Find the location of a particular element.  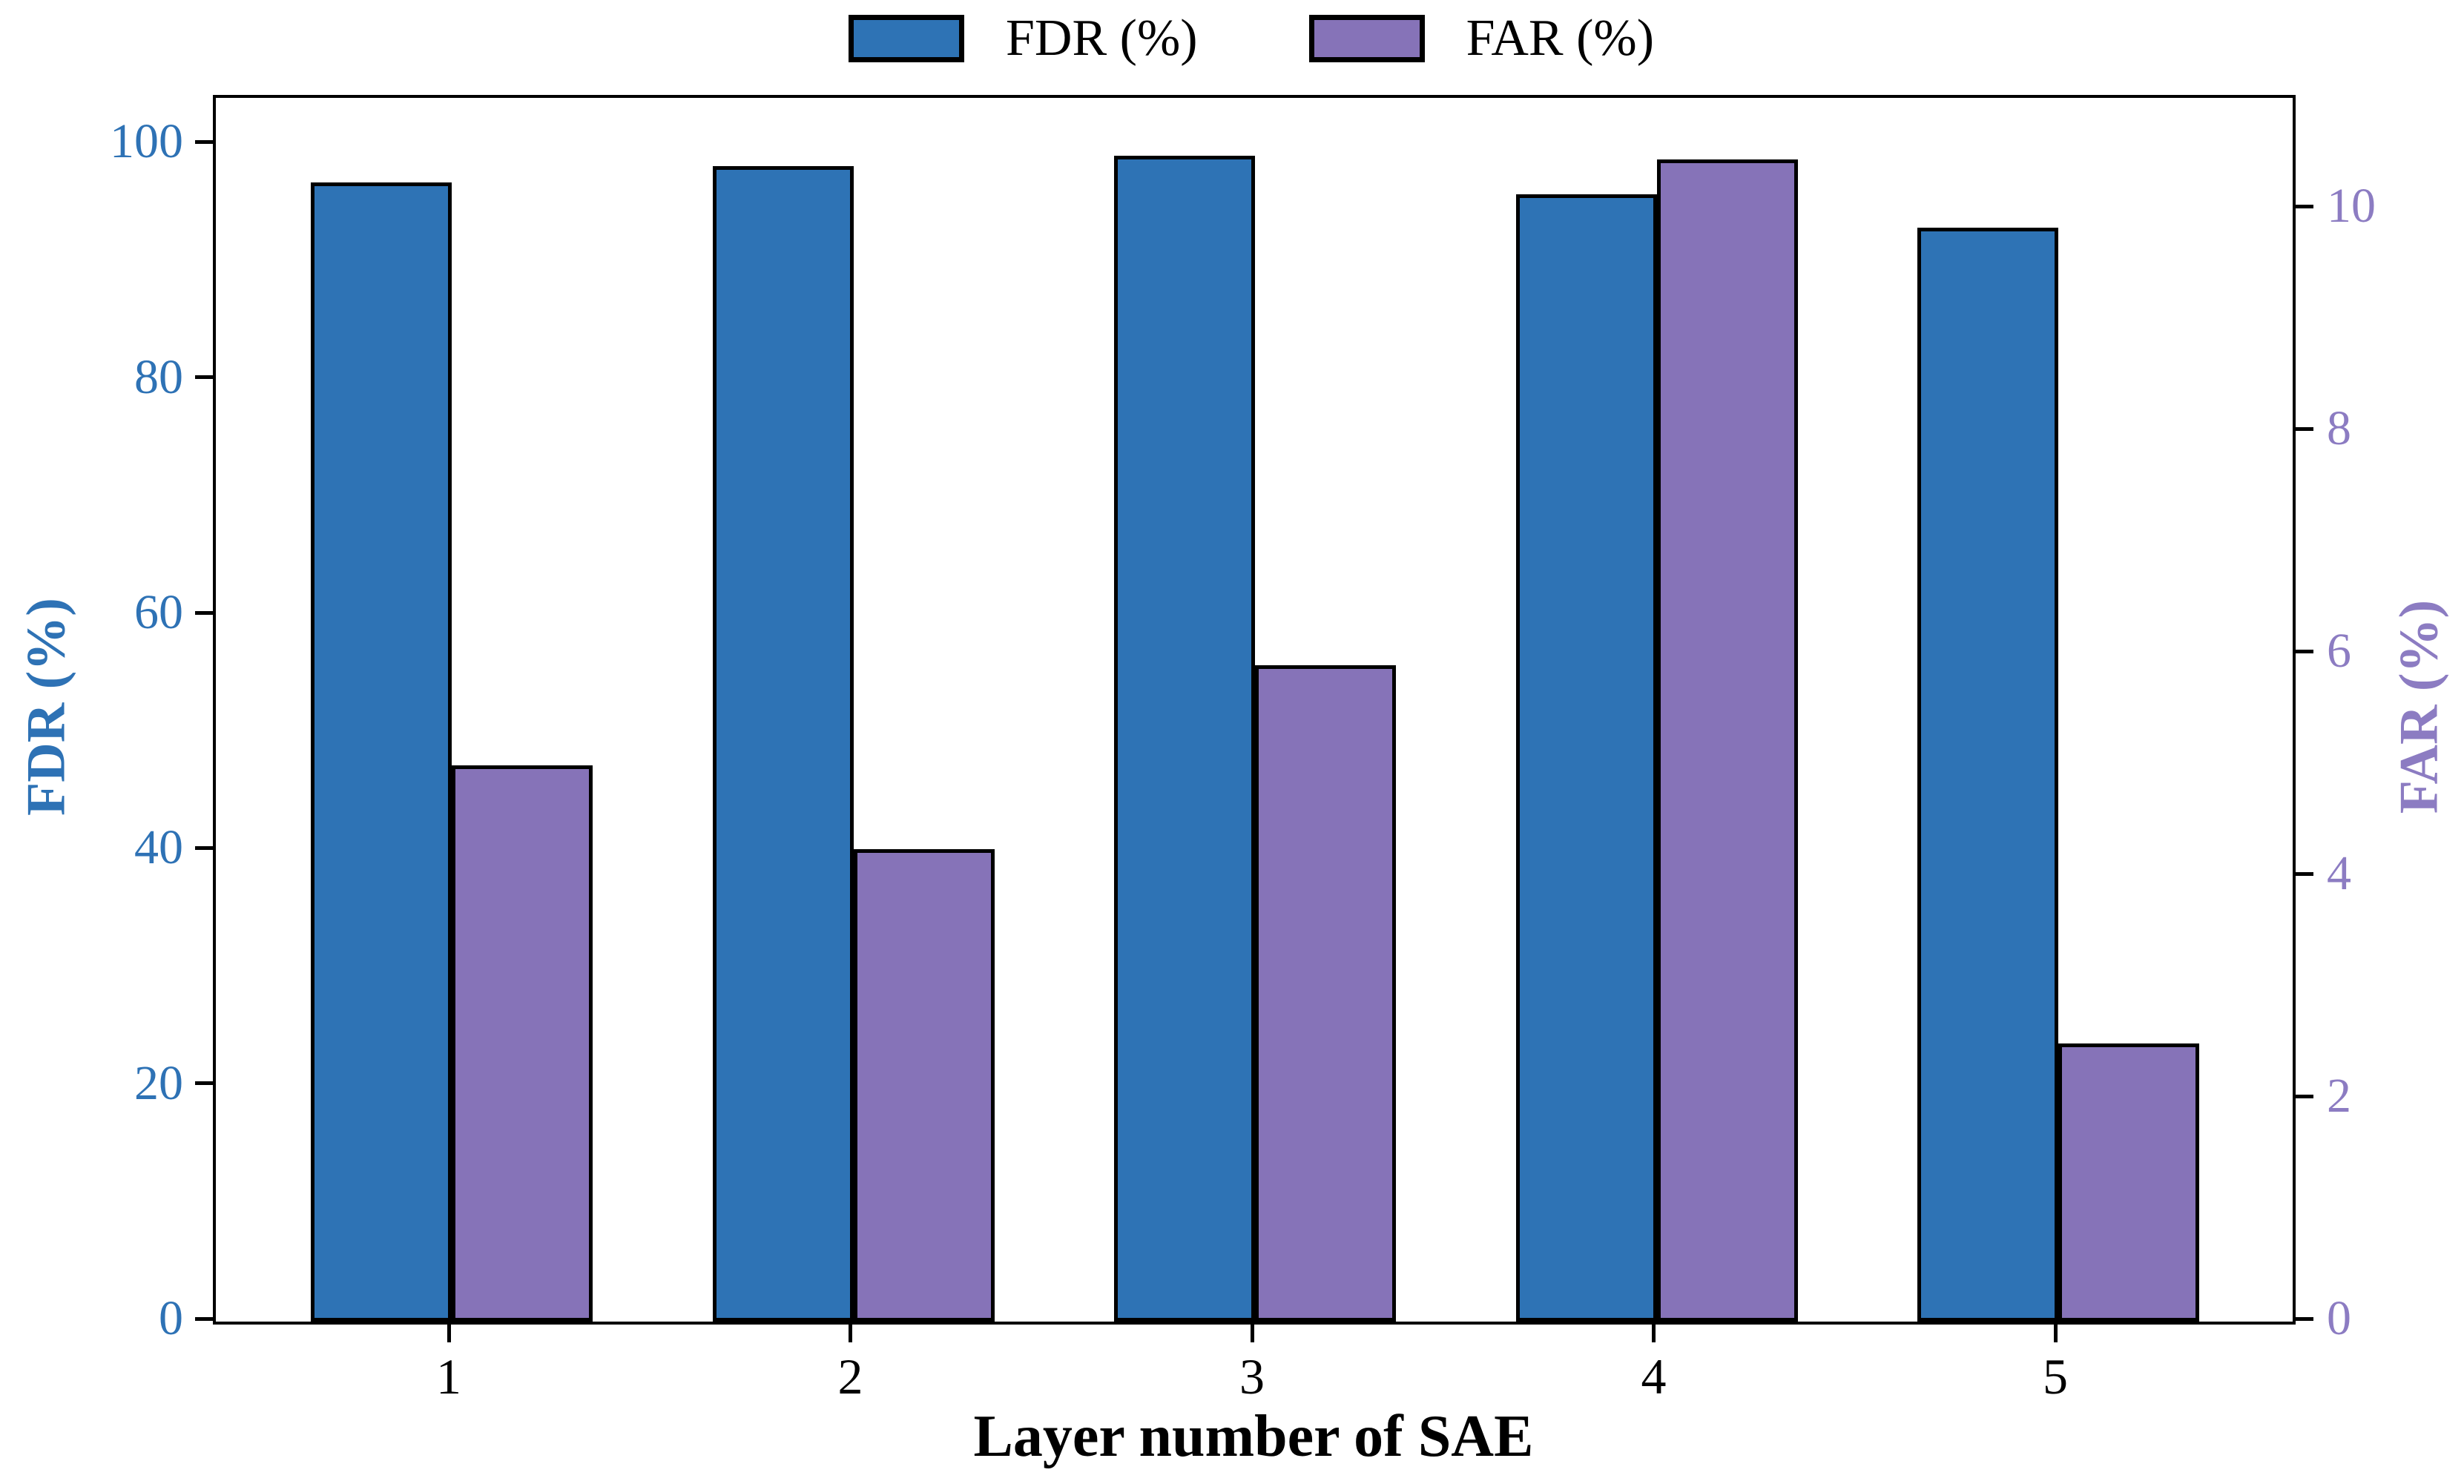

y-right-tick-label-10: 10 is located at coordinates (2352, 206).